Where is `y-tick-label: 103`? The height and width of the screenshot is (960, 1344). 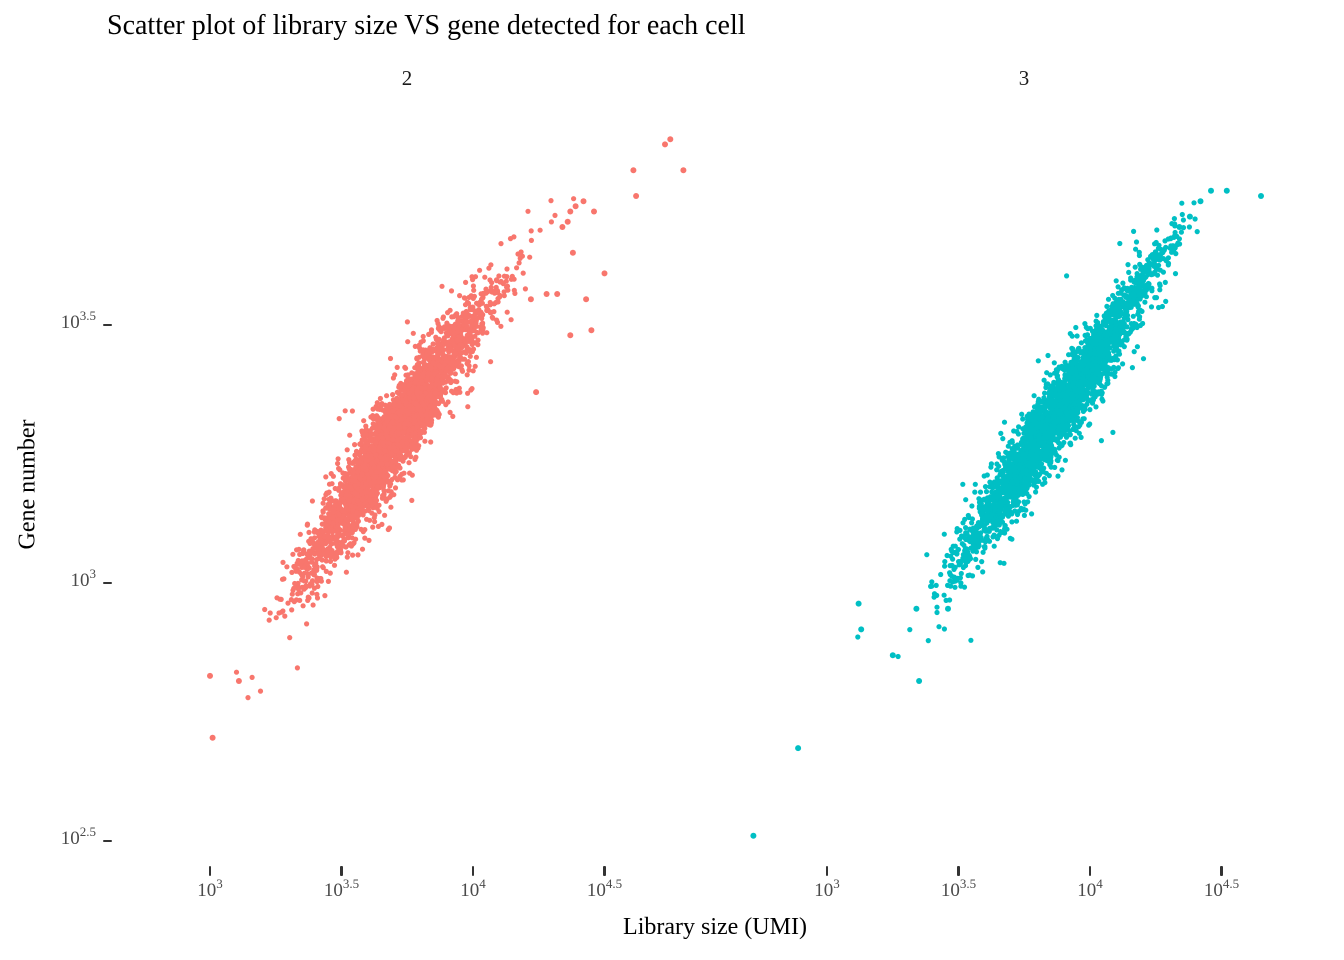 y-tick-label: 103 is located at coordinates (83, 578).